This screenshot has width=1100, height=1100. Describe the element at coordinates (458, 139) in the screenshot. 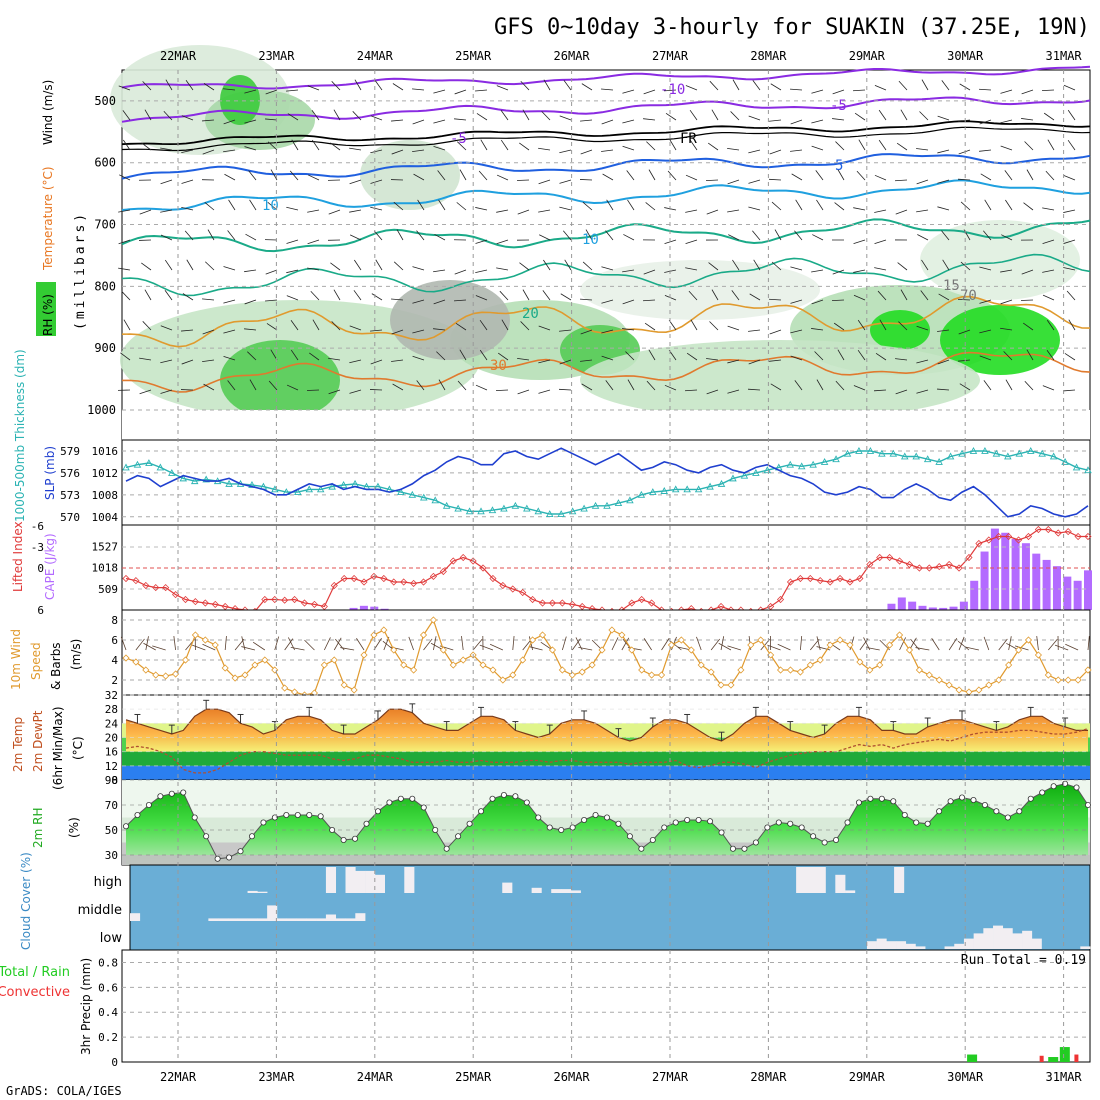

I see `contour-label: -5` at that location.